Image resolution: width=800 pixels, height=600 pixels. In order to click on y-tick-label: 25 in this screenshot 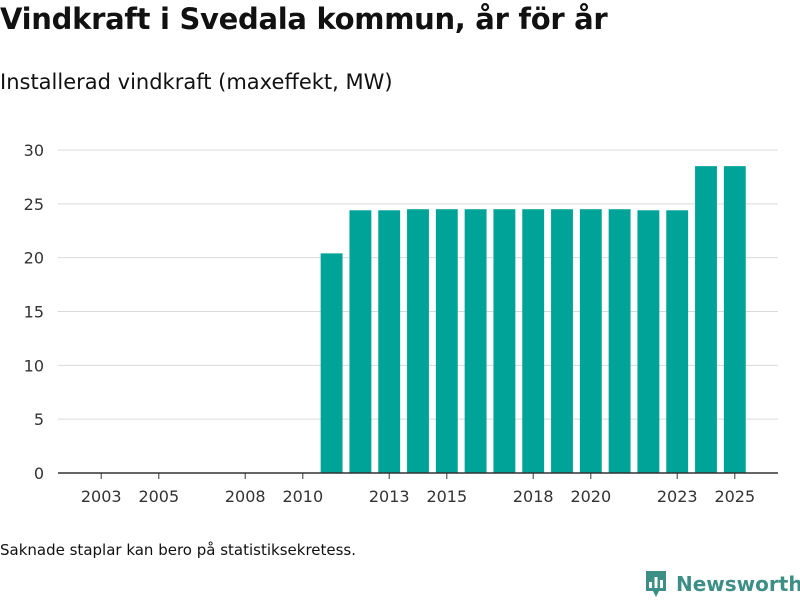, I will do `click(34, 204)`.